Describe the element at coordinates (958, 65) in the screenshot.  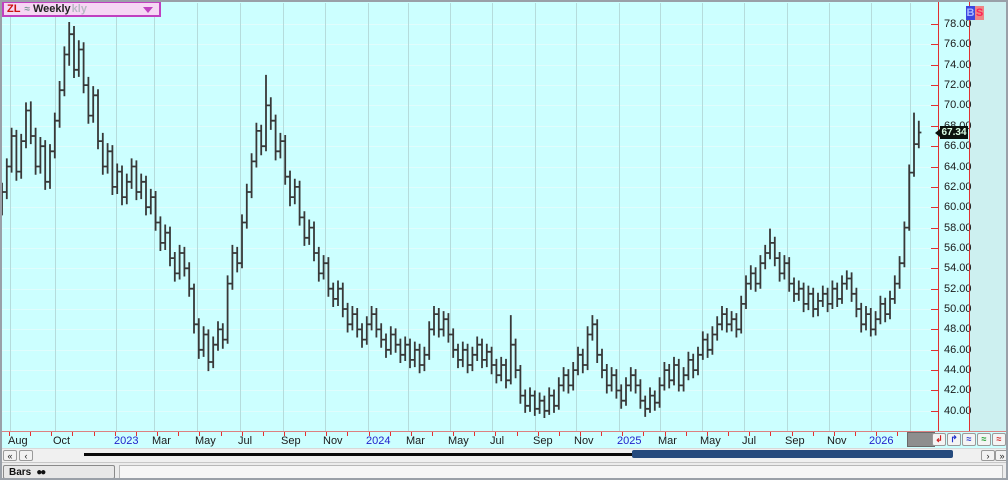
I see `price-axis-label: 74.00` at that location.